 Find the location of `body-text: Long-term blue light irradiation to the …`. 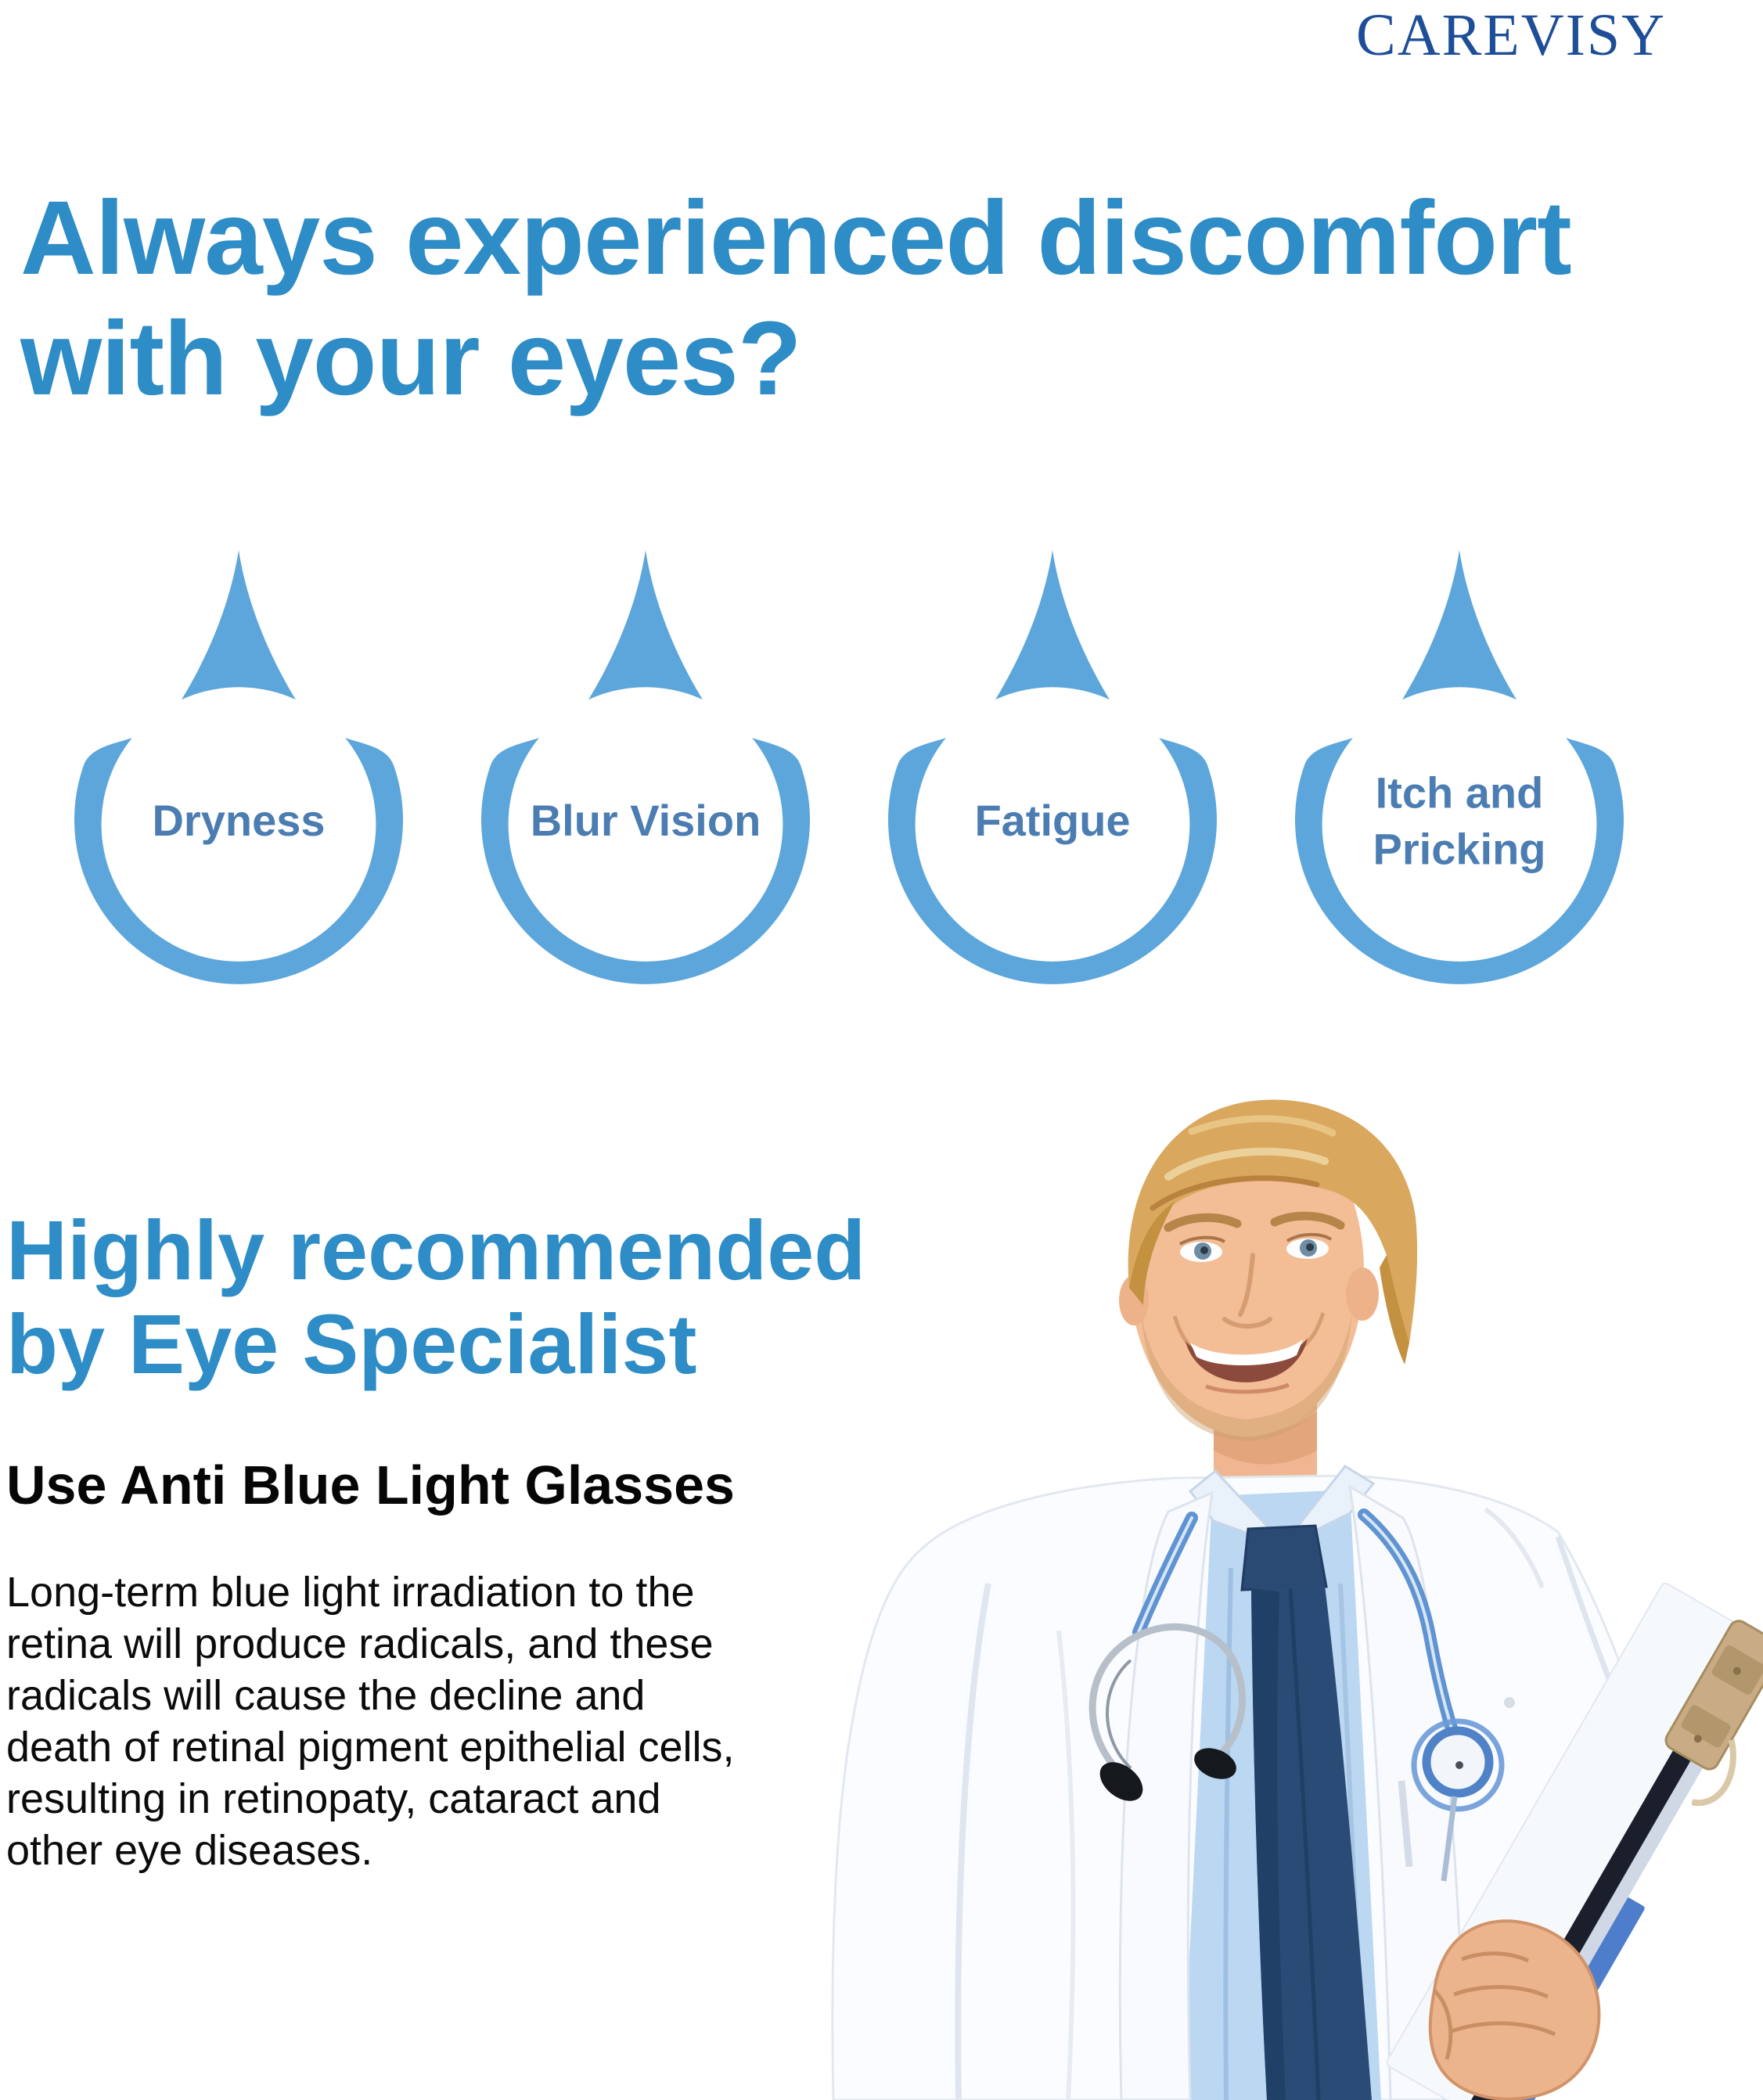

body-text: Long-term blue light irradiation to the … is located at coordinates (456, 1721).